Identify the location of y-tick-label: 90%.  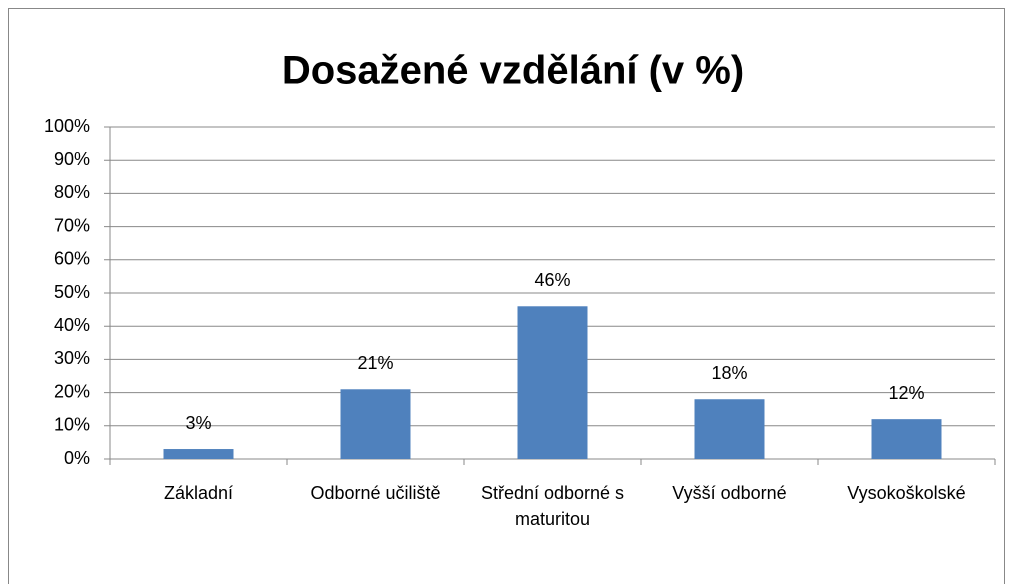
(72, 159).